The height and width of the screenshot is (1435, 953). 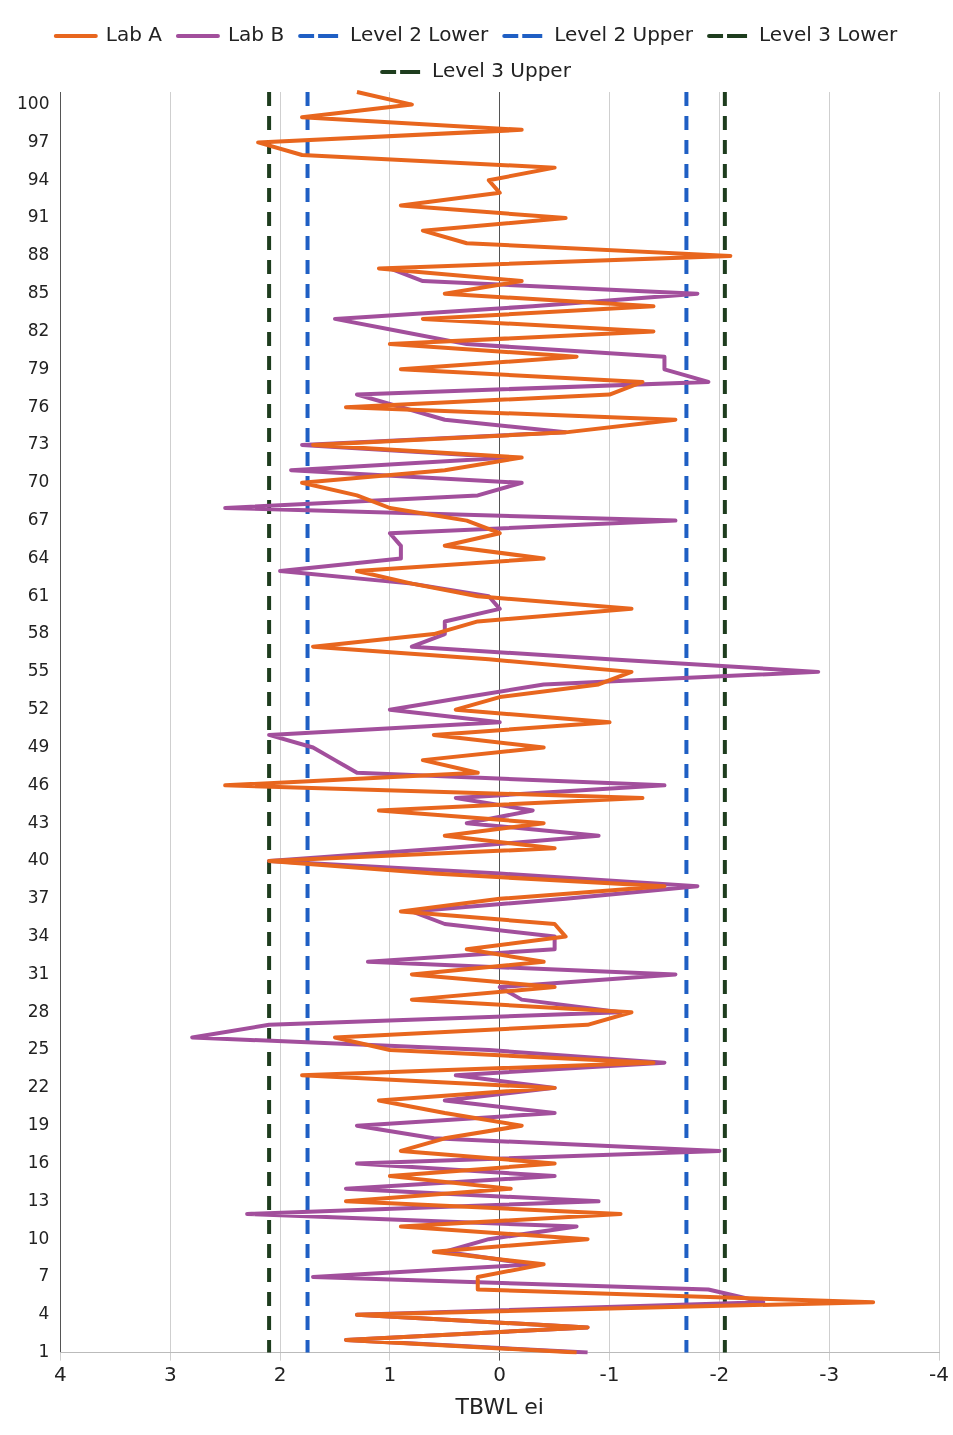 I want to click on y-tick-label: 34, so click(x=38, y=935).